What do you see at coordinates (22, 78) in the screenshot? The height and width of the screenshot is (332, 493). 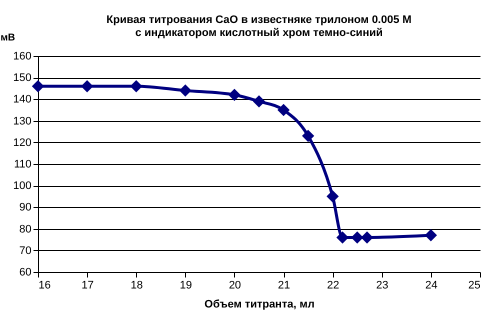 I see `y-tick-label: 150` at bounding box center [22, 78].